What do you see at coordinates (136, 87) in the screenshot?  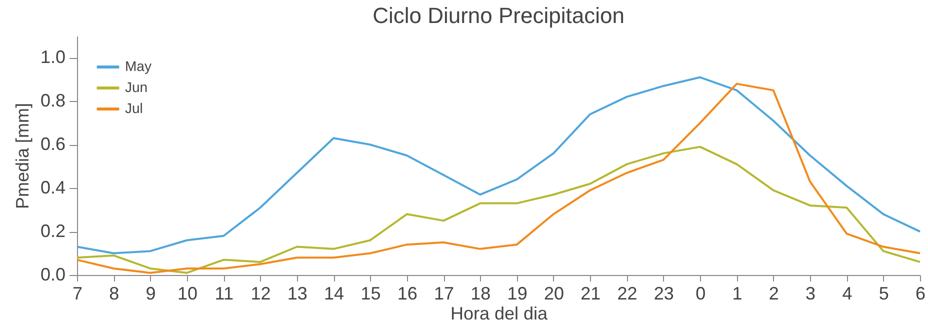 I see `legend-label: Jun` at bounding box center [136, 87].